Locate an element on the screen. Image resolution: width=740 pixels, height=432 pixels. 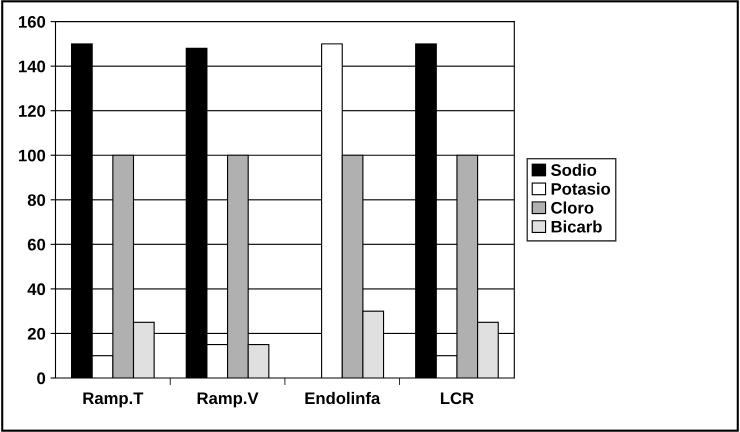
y-tick-label: 140 is located at coordinates (32, 66).